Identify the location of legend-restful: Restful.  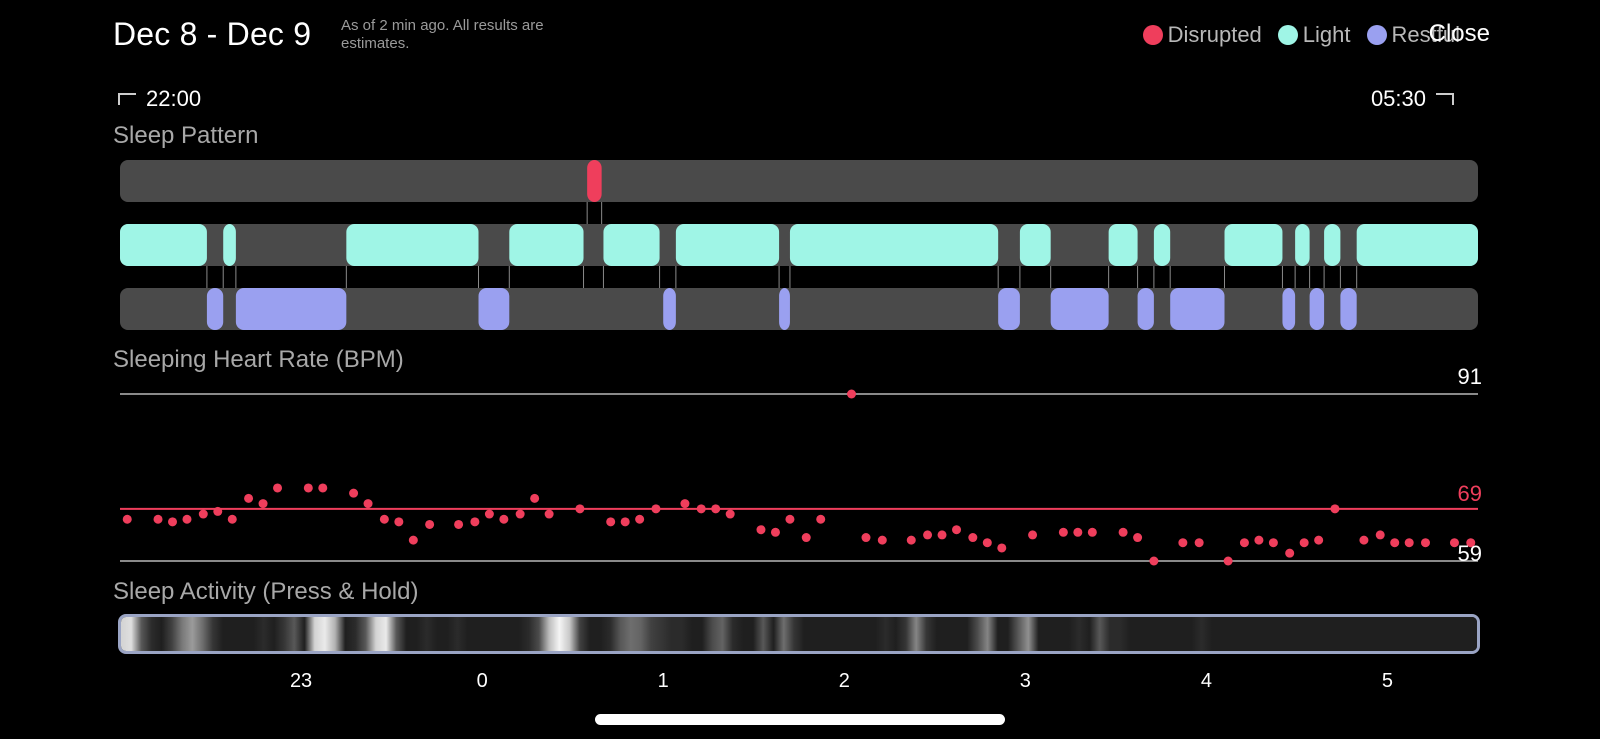
(1413, 35).